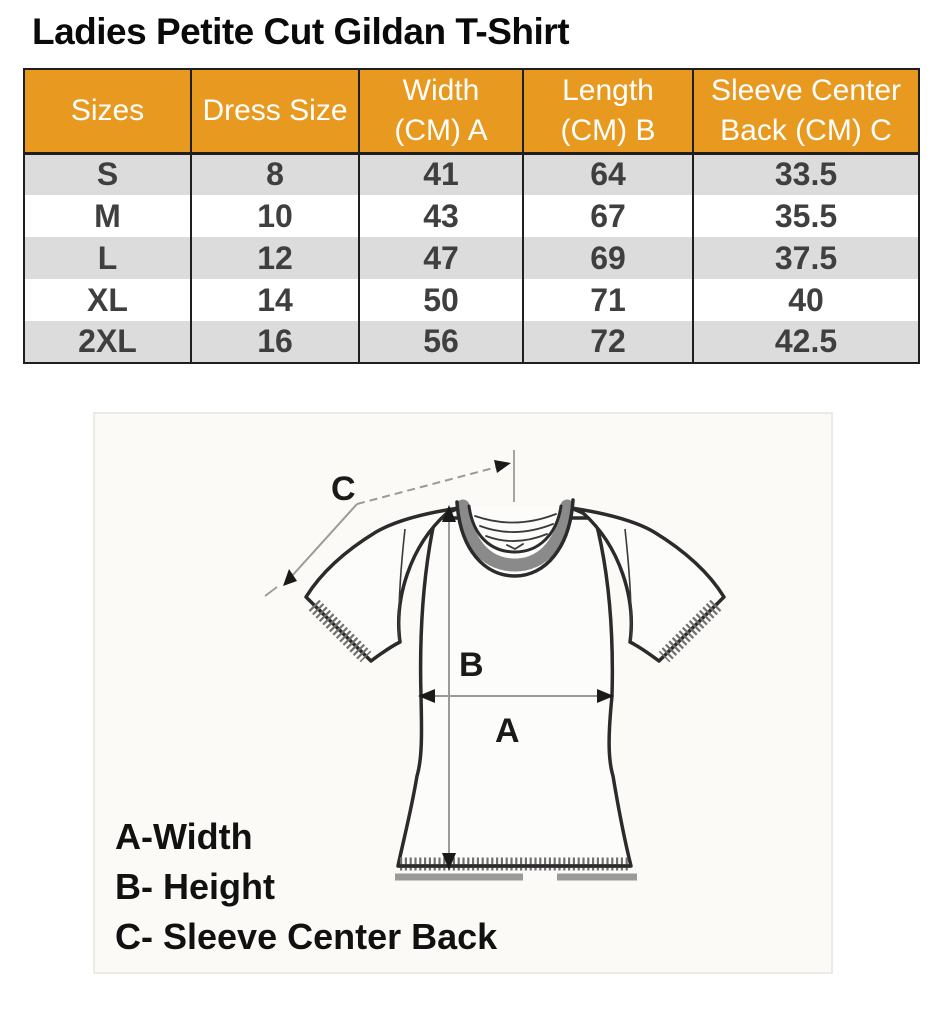 The width and height of the screenshot is (940, 1019). Describe the element at coordinates (441, 111) in the screenshot. I see `col-header-width: Width (CM) A` at that location.